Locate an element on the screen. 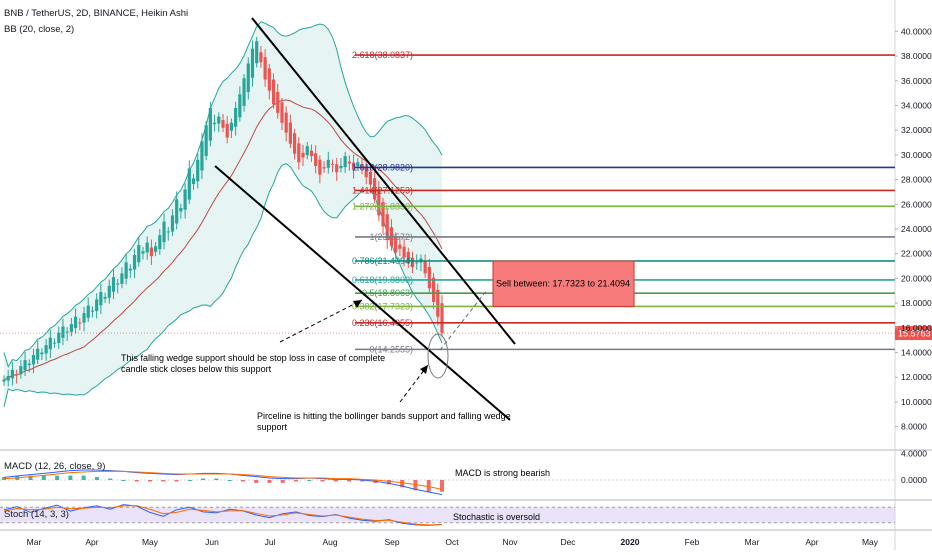 The height and width of the screenshot is (555, 932). fib-level-label: 0.236(16.4055) is located at coordinates (382, 323).